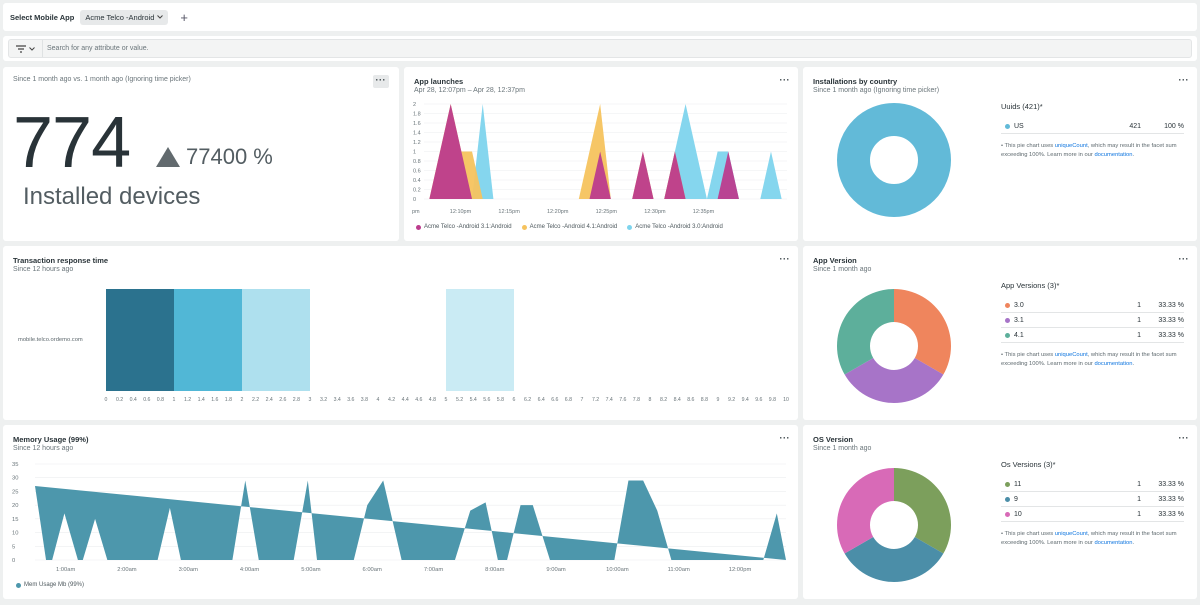 Image resolution: width=1200 pixels, height=605 pixels. Describe the element at coordinates (21, 48) in the screenshot. I see `filter-icon` at that location.